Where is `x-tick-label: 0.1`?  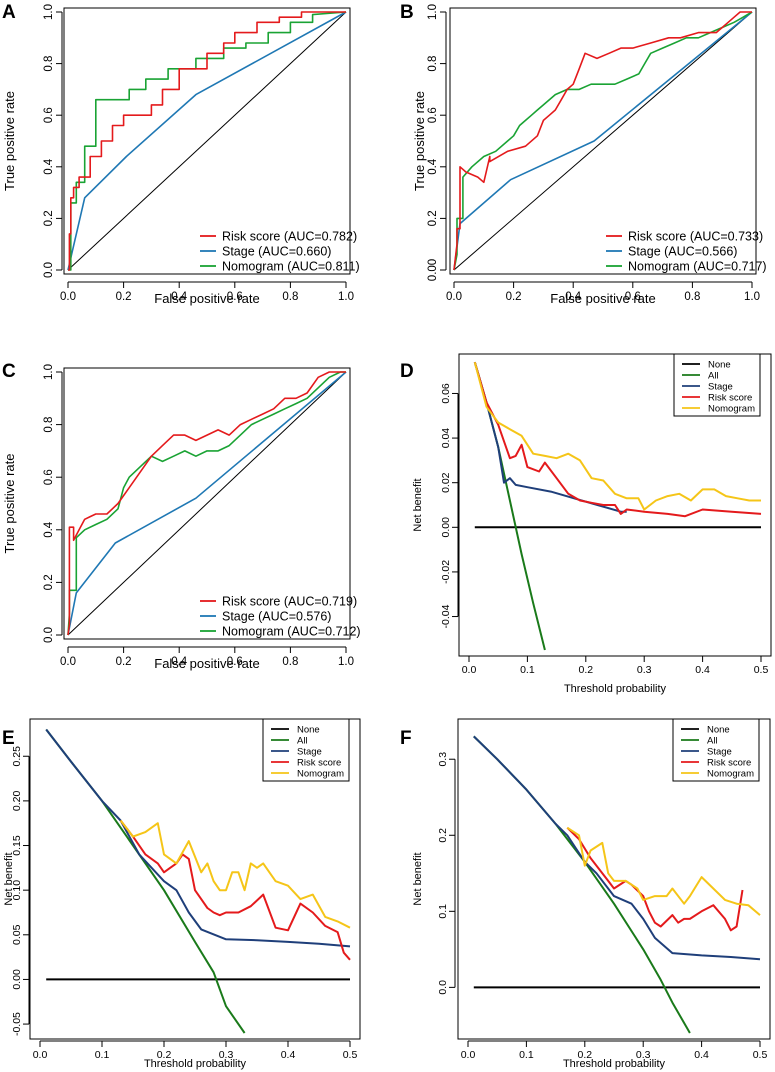 x-tick-label: 0.1 is located at coordinates (526, 1055).